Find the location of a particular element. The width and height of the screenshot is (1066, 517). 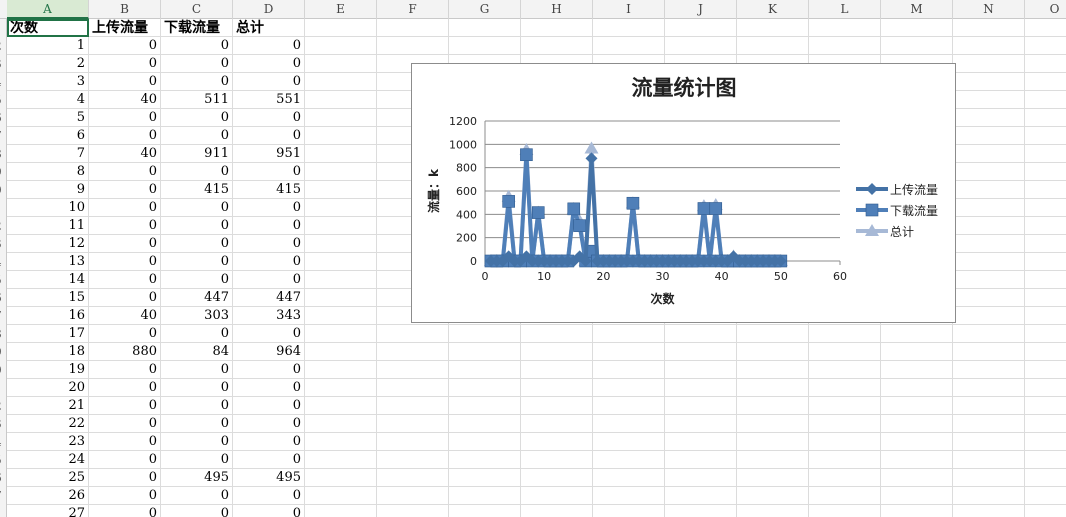

cell: 84 is located at coordinates (197, 352).